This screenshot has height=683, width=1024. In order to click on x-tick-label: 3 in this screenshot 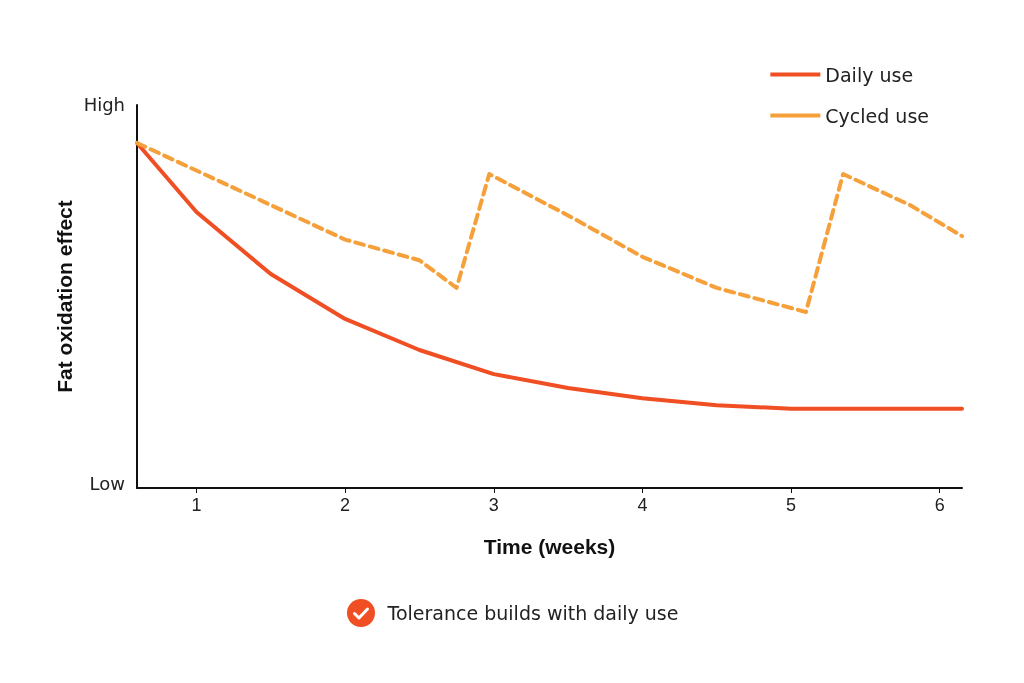, I will do `click(493, 505)`.